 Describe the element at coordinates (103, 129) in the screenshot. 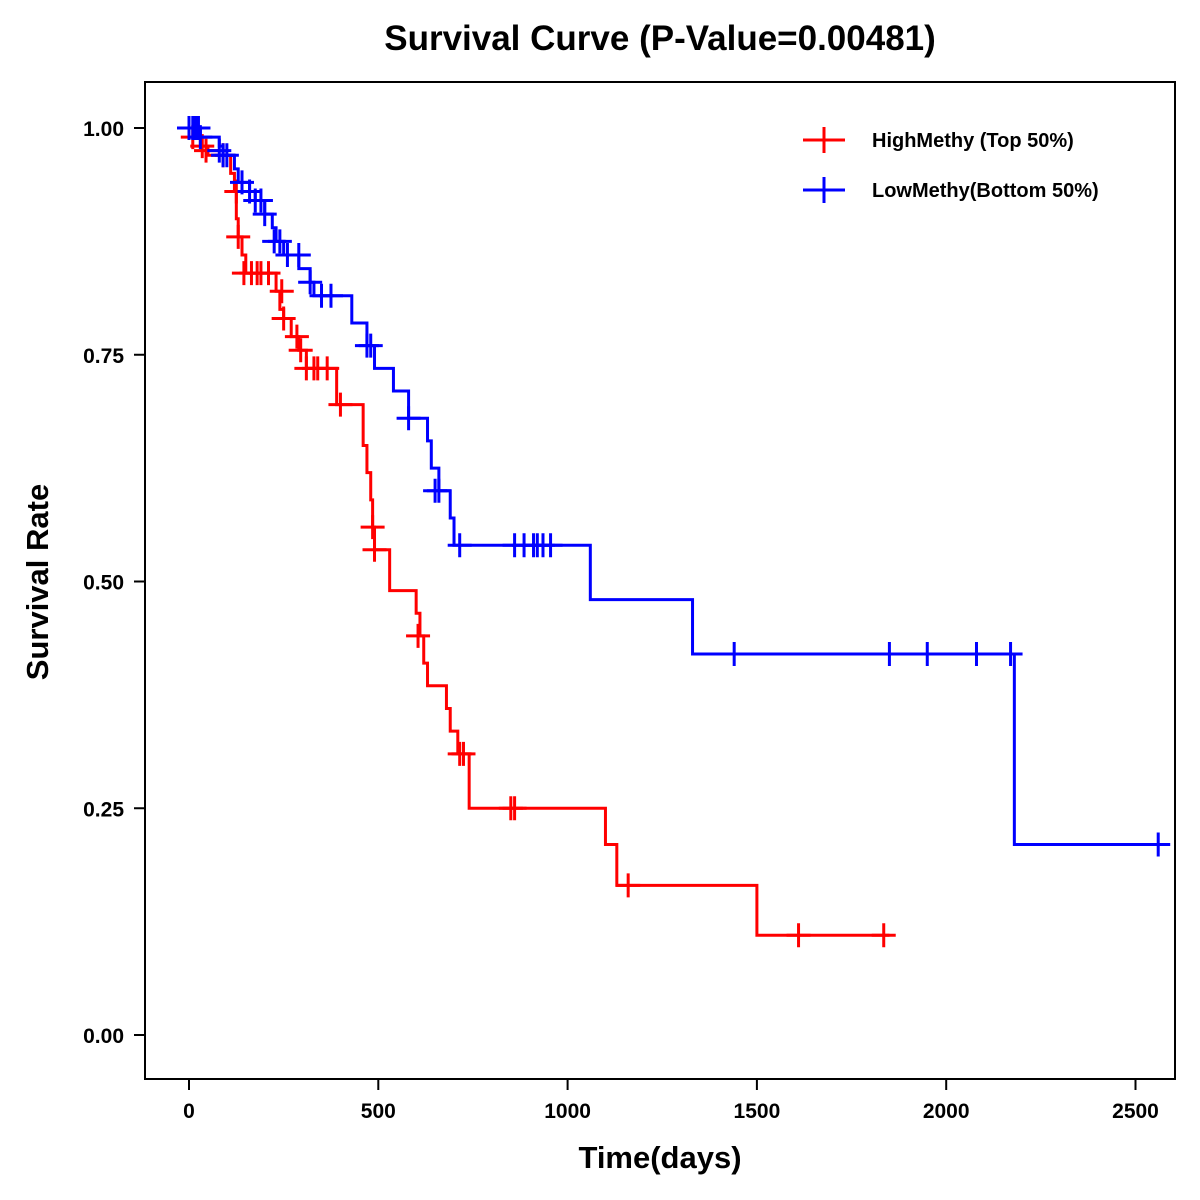

I see `y-tick-label: 1.00` at that location.